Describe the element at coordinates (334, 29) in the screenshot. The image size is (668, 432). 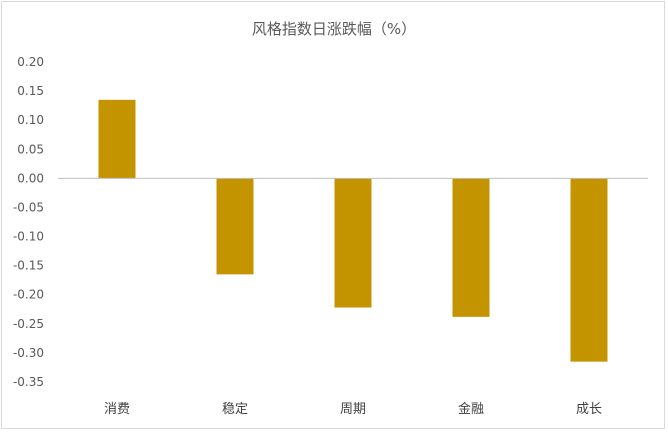
I see `chart-title: 风格指数日涨跌幅（%）` at that location.